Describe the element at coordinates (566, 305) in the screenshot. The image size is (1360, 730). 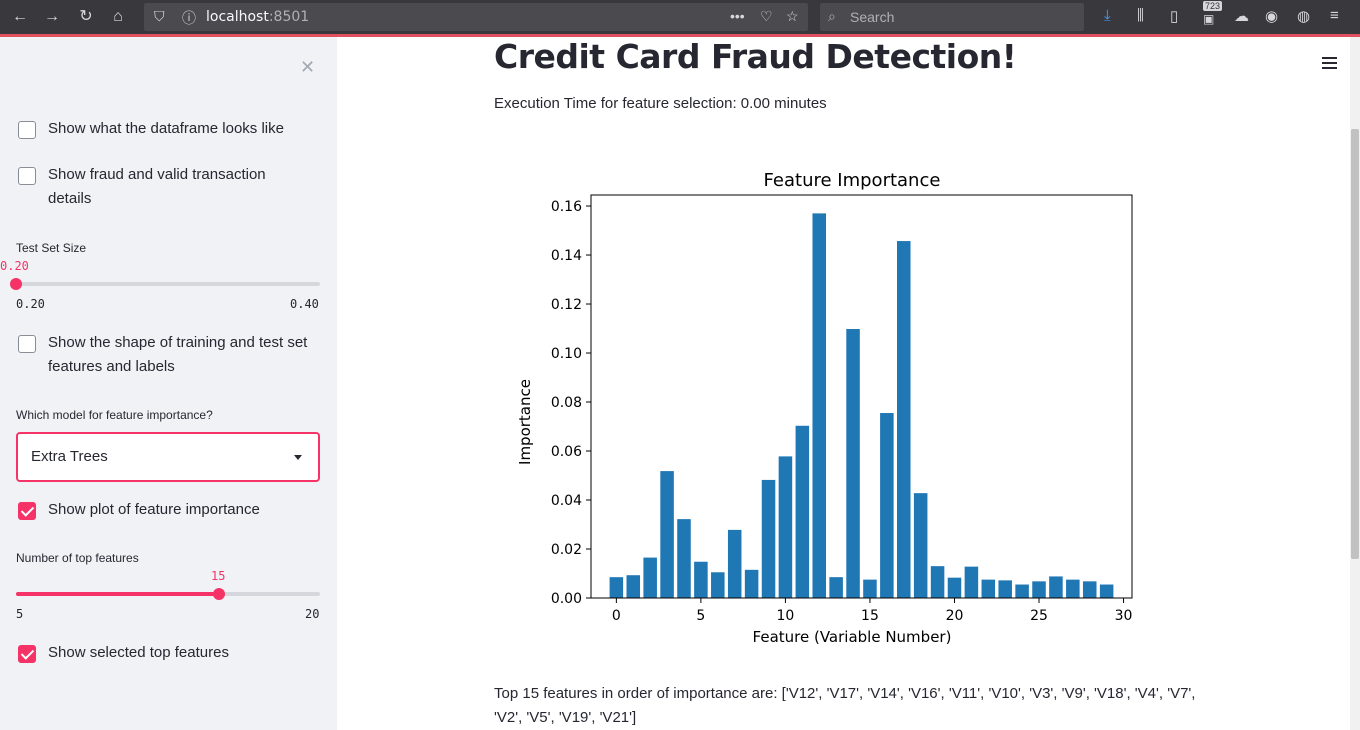
I see `y-tick-label: 0.12` at that location.